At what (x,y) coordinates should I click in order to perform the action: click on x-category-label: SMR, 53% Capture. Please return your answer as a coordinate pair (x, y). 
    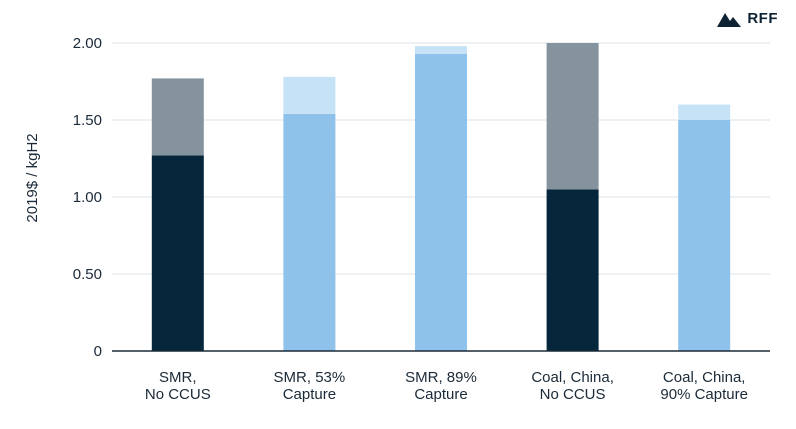
    Looking at the image, I should click on (310, 386).